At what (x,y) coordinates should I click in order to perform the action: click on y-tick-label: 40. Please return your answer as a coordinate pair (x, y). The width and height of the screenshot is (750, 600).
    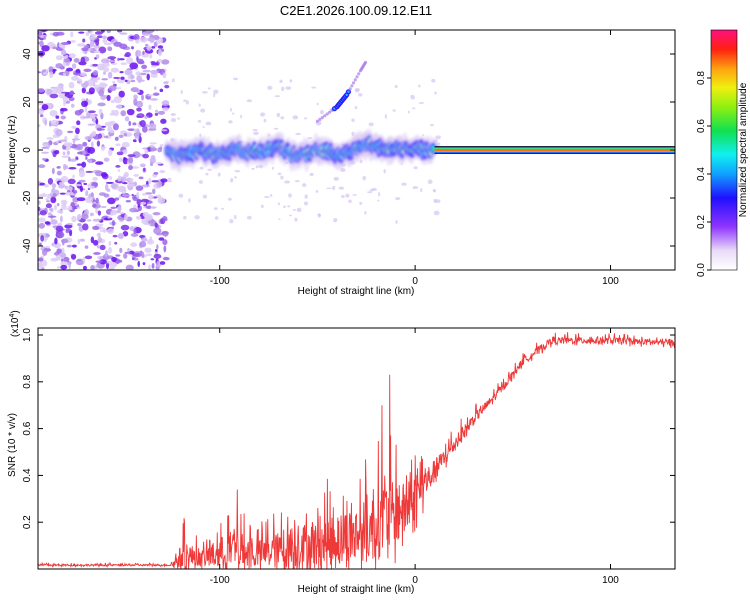
    Looking at the image, I should click on (27, 54).